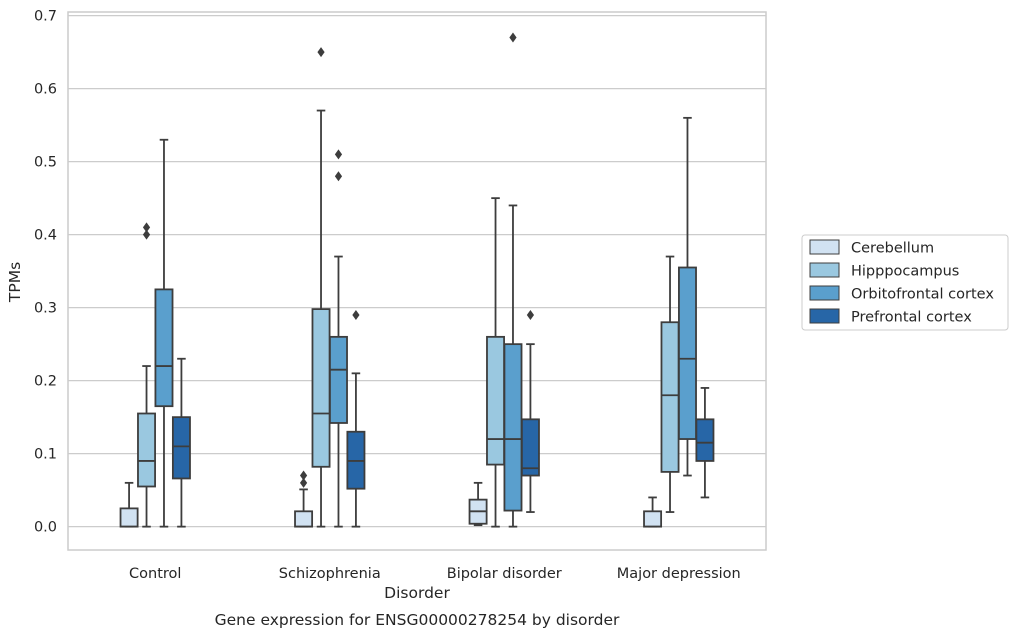 Image resolution: width=1018 pixels, height=637 pixels. What do you see at coordinates (911, 318) in the screenshot?
I see `legend-label: Prefrontal cortex` at bounding box center [911, 318].